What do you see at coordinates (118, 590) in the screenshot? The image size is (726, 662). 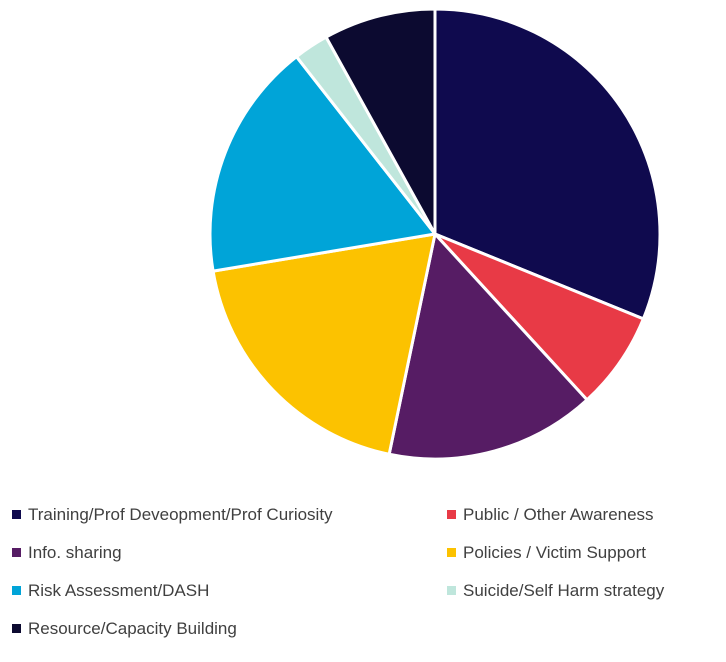 I see `legend-label: Risk Assessment/DASH` at bounding box center [118, 590].